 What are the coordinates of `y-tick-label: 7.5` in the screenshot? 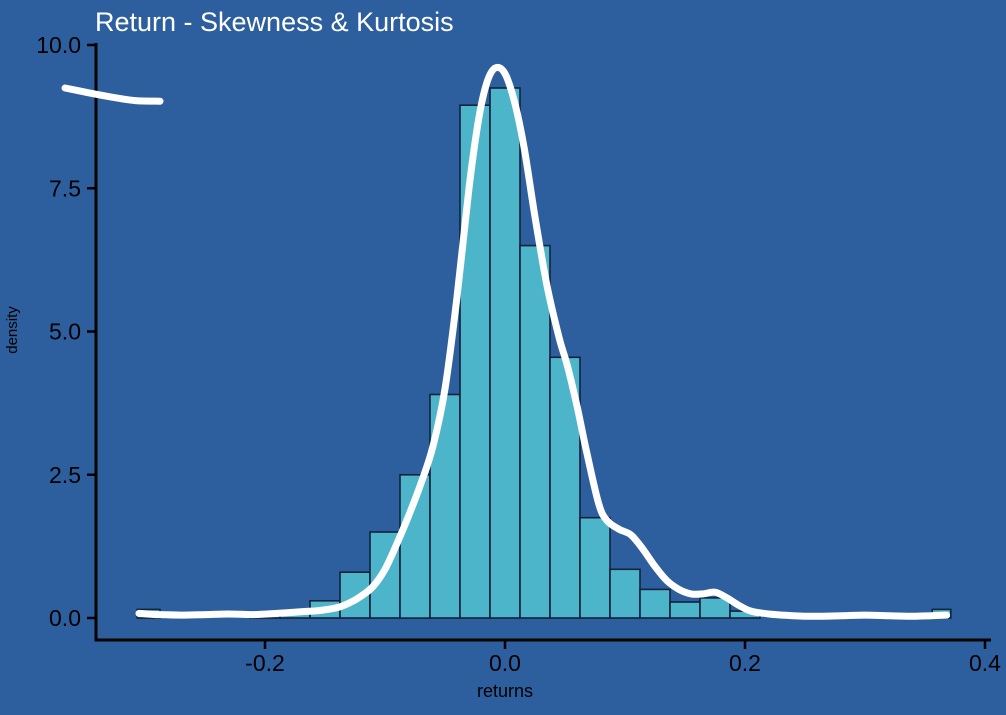 It's located at (65, 188).